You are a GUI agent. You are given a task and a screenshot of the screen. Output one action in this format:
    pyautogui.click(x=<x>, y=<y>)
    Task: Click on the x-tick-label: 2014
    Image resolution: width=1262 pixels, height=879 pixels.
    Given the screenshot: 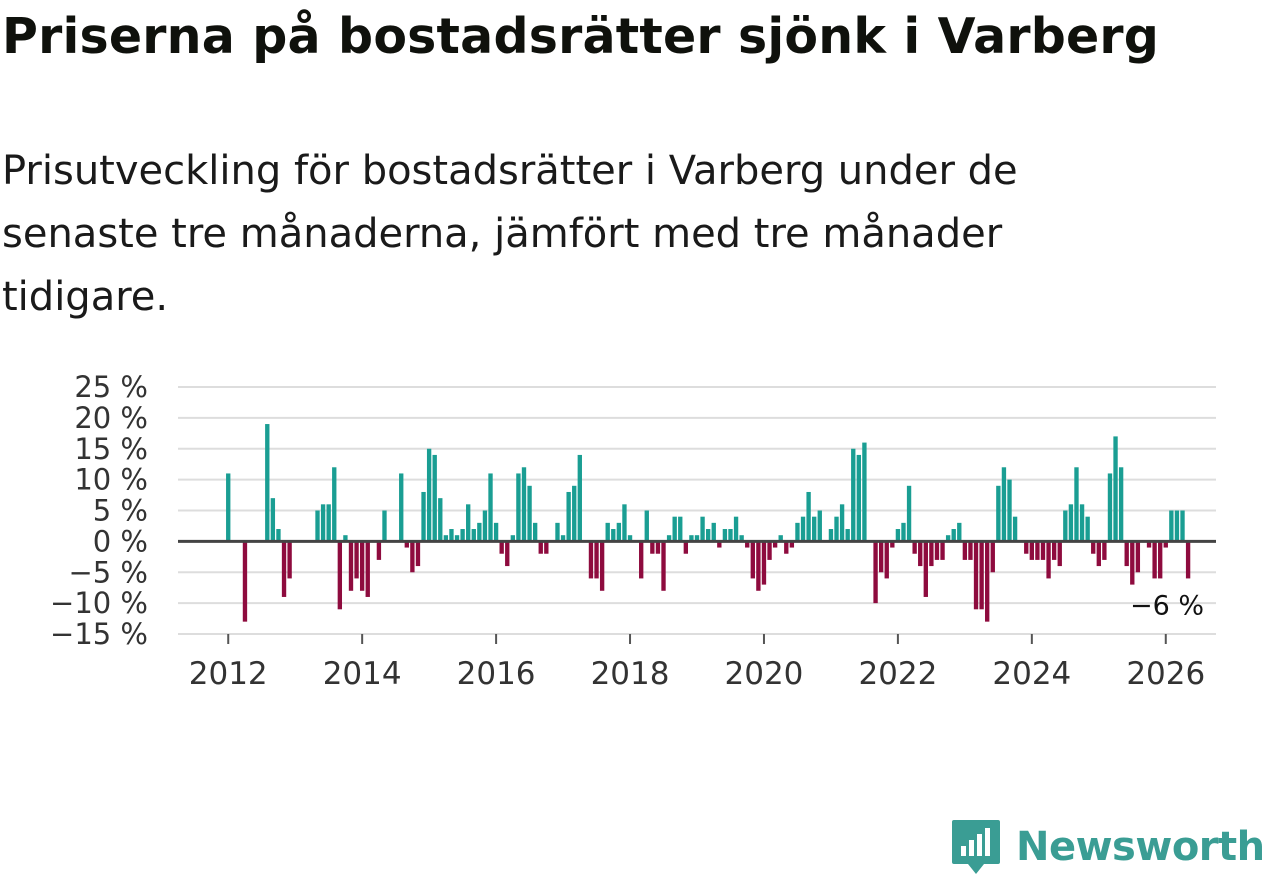 What is the action you would take?
    pyautogui.click(x=362, y=674)
    